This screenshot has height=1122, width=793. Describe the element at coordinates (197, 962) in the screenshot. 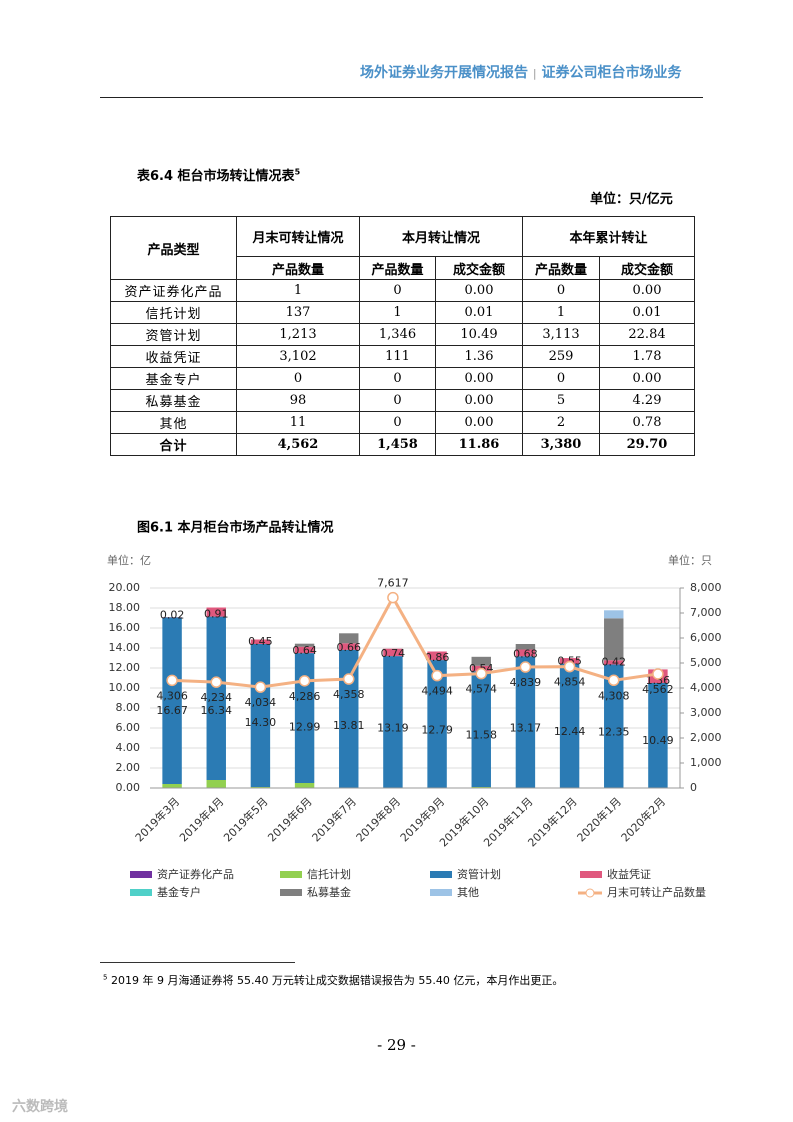

I see `footnote-rule` at that location.